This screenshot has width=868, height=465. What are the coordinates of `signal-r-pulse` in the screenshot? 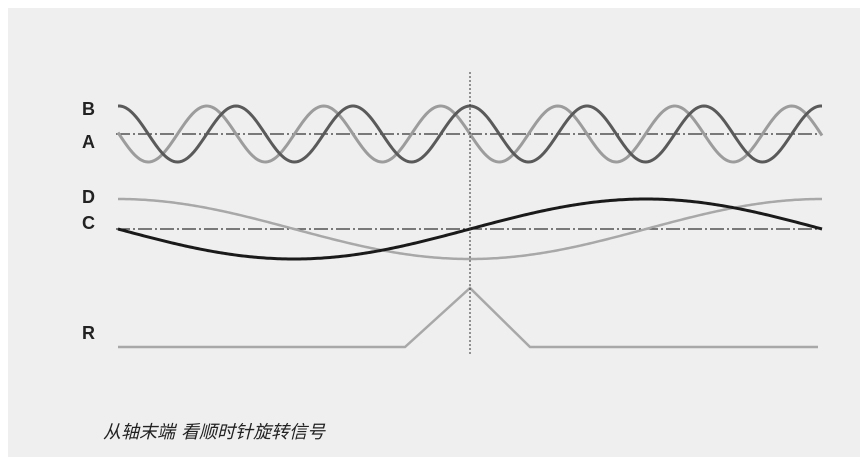 It's located at (468, 317).